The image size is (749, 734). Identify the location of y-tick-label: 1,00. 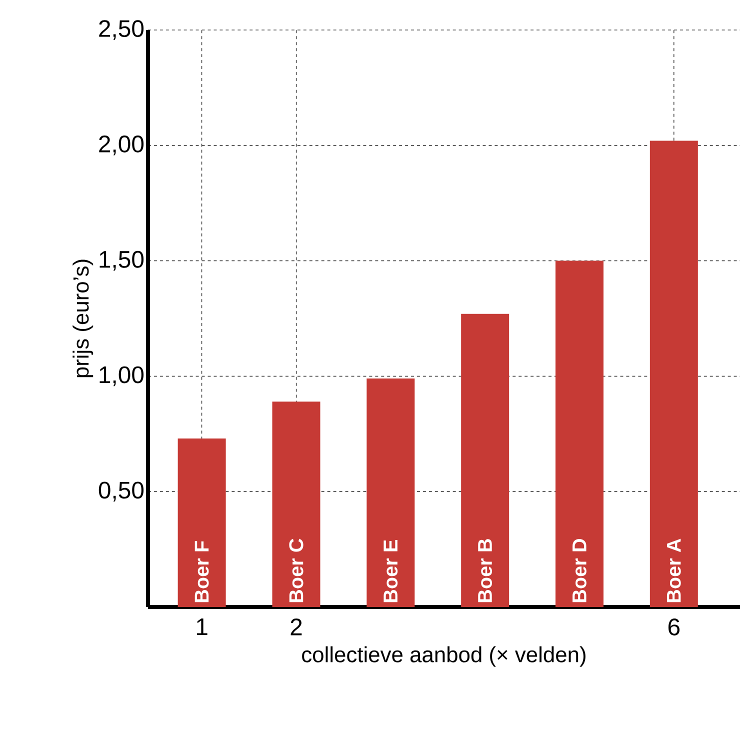
(122, 376).